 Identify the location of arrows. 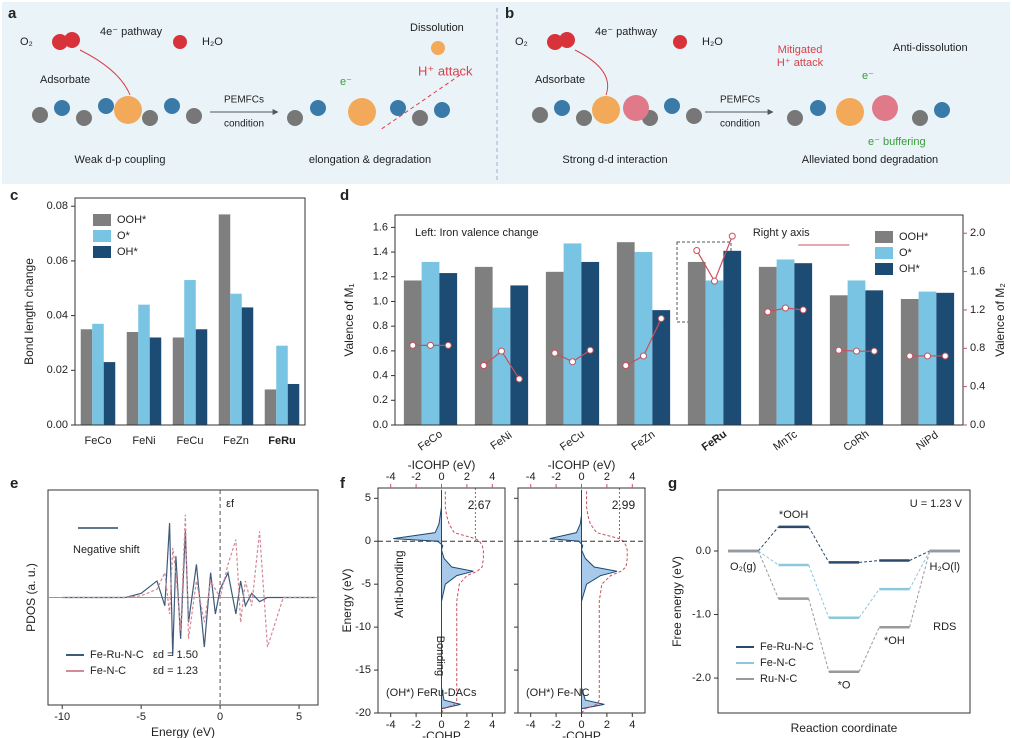
(426, 90).